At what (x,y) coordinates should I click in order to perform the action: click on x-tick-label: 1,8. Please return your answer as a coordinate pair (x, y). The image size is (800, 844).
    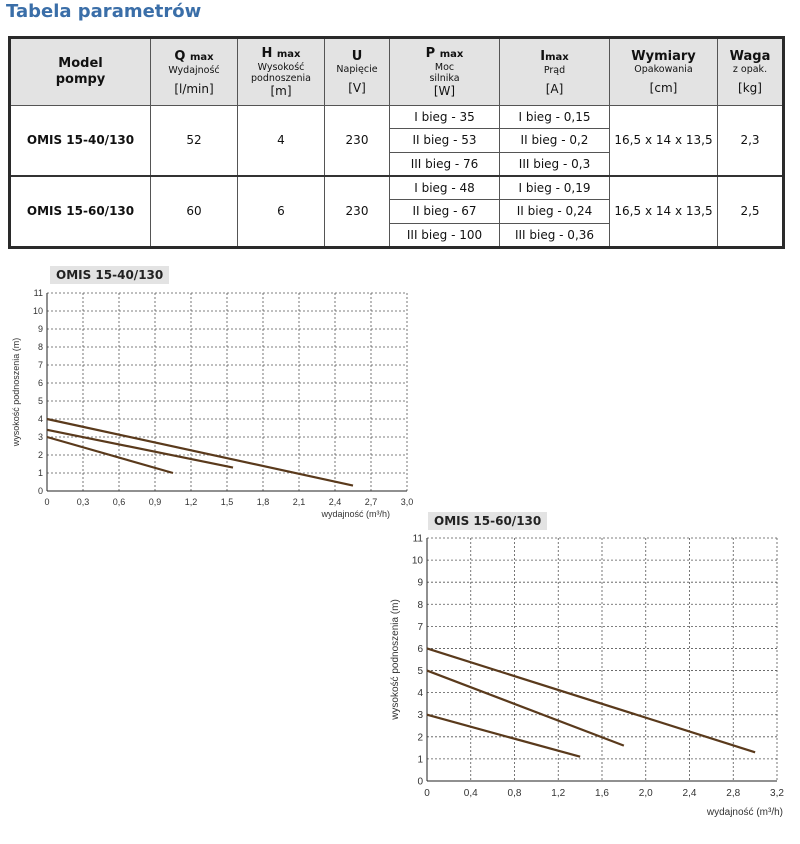
    Looking at the image, I should click on (263, 502).